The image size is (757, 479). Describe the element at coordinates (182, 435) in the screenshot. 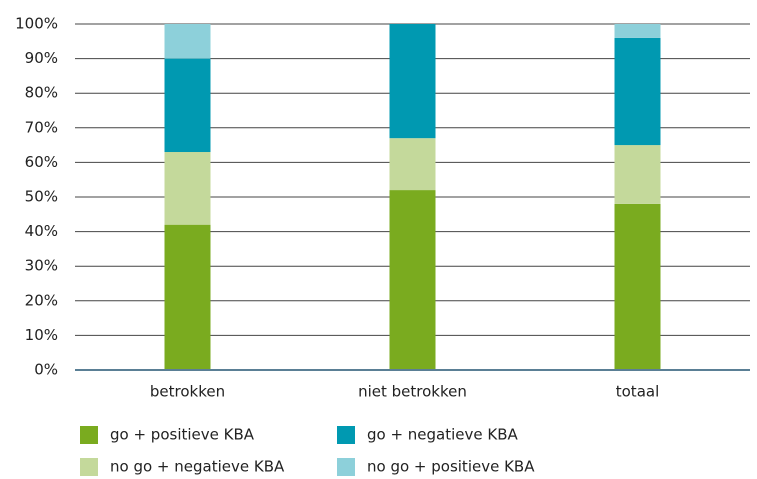

I see `legend-label: go + positieve KBA` at that location.